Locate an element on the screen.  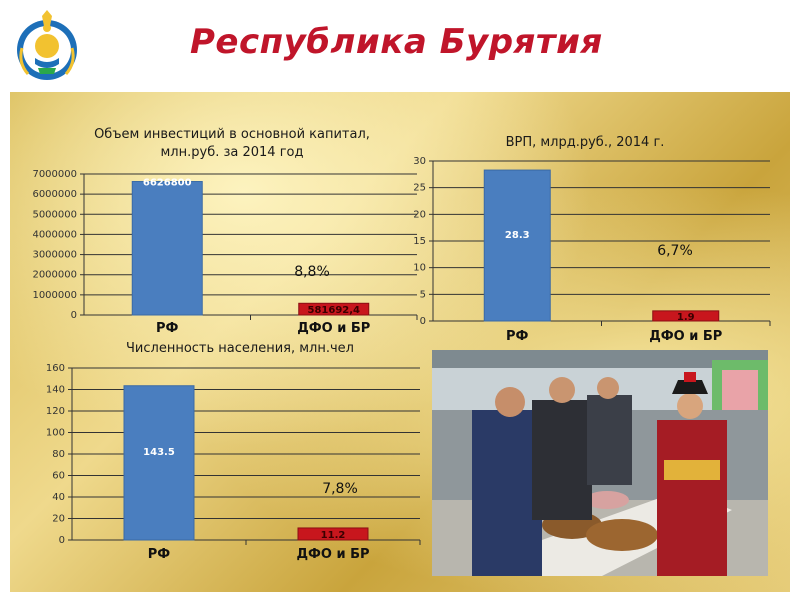
y-tick-label: 25 is located at coordinates (419, 188).